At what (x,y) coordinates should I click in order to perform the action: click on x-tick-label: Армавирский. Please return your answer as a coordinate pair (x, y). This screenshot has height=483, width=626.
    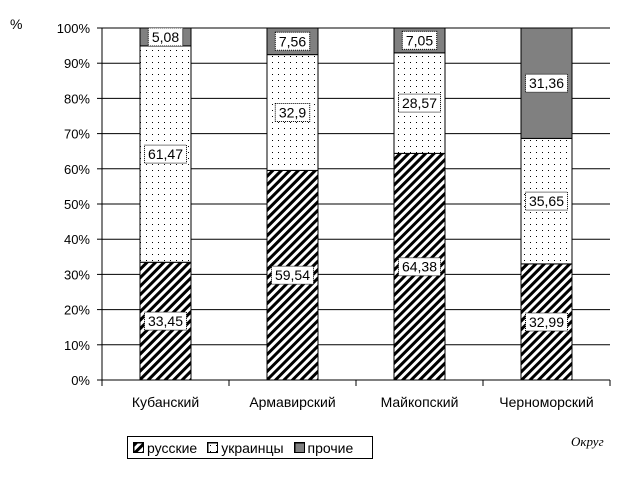
    Looking at the image, I should click on (292, 402).